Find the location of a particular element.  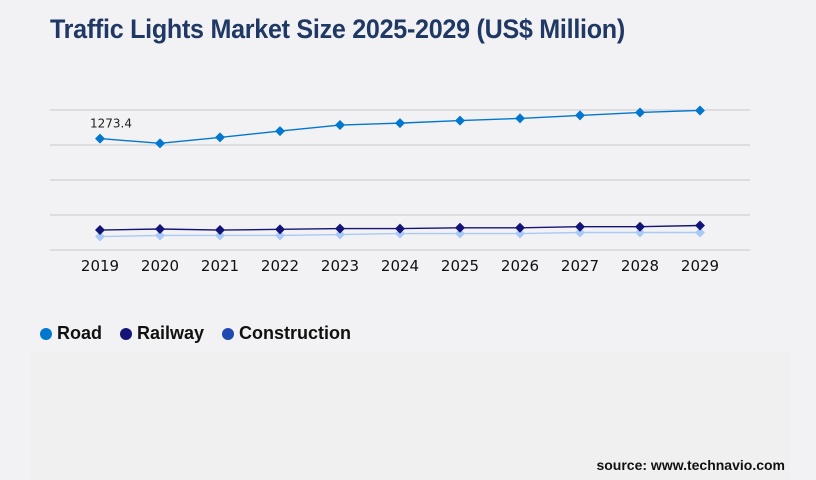

source-note: source: www.technavio.com is located at coordinates (690, 465).